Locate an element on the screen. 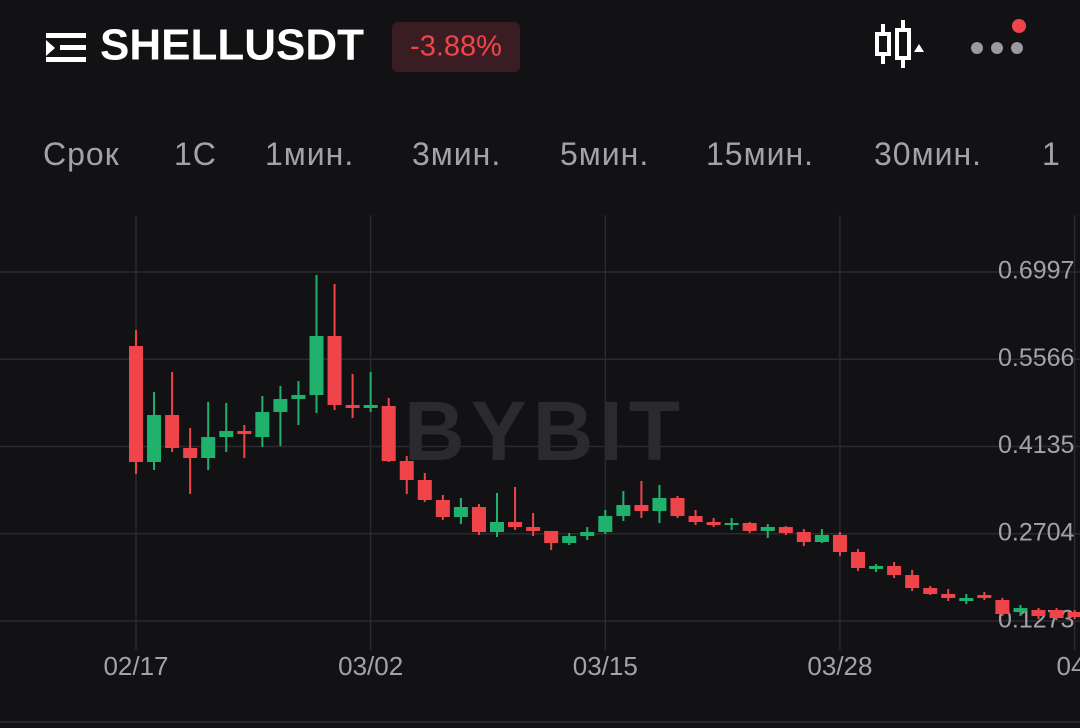 This screenshot has height=728, width=1080. y-tick-label: 0.2704 is located at coordinates (1036, 532).